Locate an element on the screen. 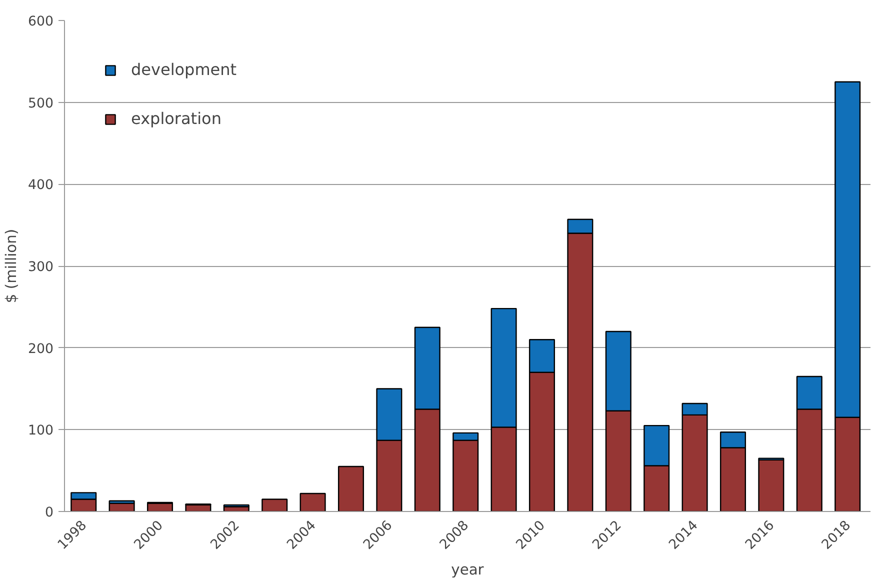 This screenshot has height=583, width=882. y-tick-label: 300 is located at coordinates (41, 267).